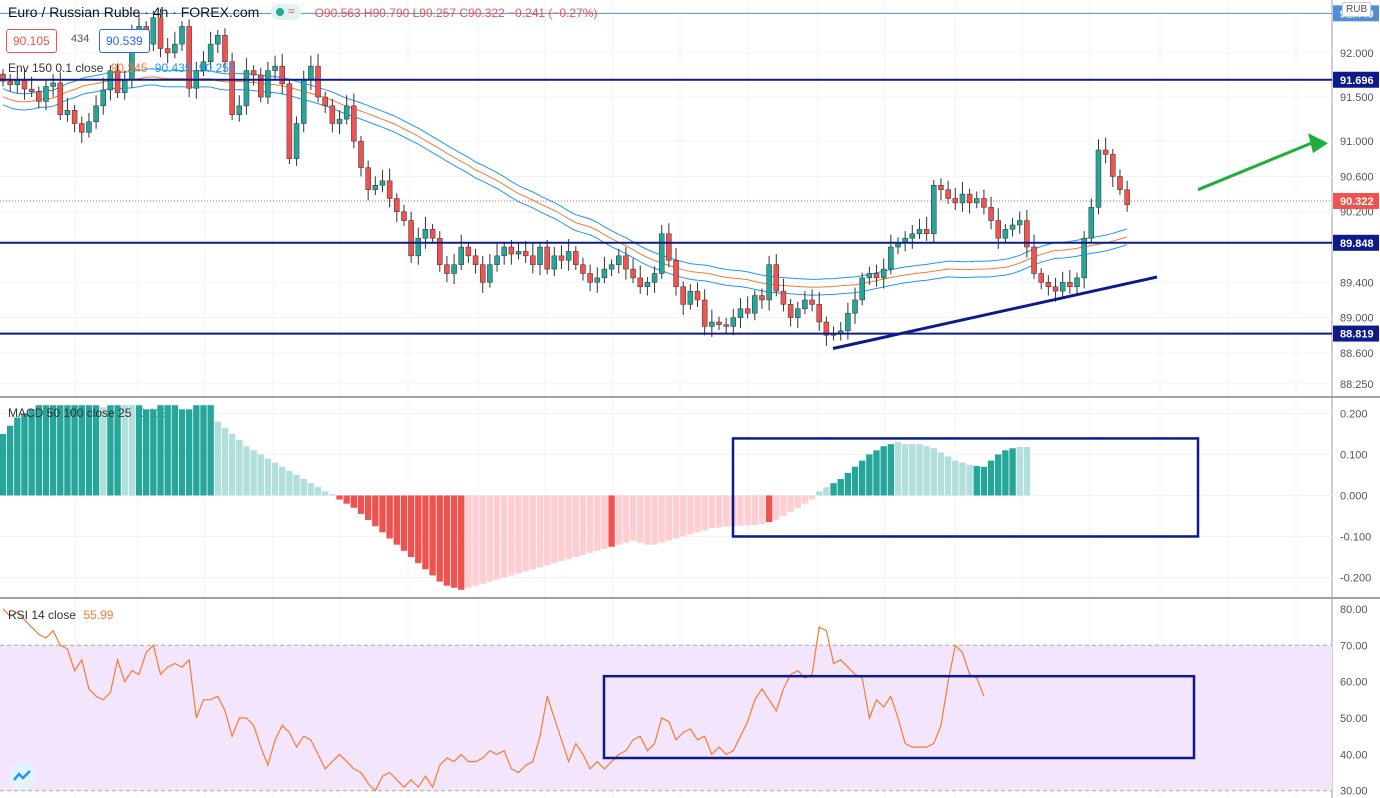 The height and width of the screenshot is (798, 1380). What do you see at coordinates (899, 717) in the screenshot?
I see `rsi-highlight-box` at bounding box center [899, 717].